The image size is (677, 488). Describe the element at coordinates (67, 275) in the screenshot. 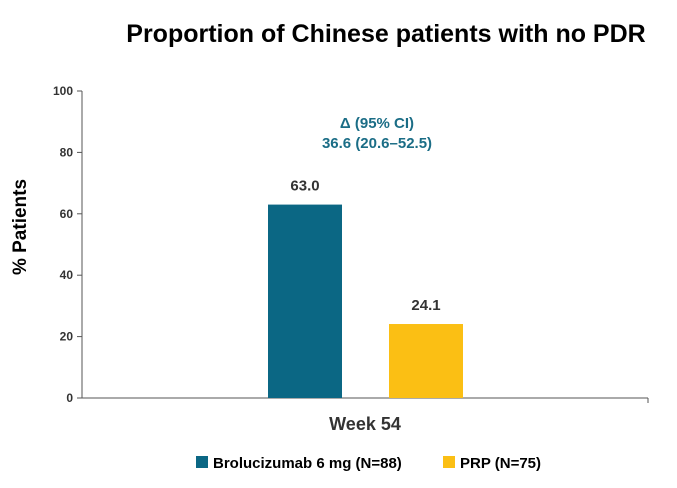

I see `y-tick-label: 40` at that location.